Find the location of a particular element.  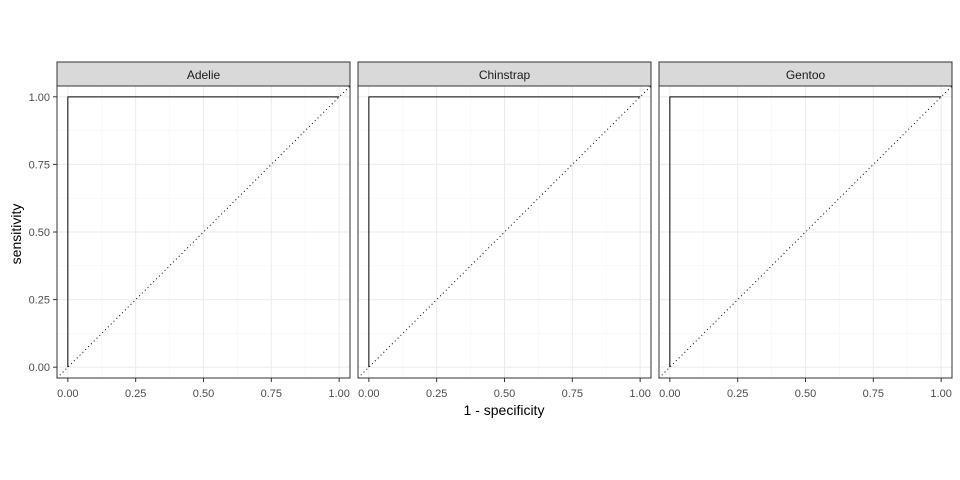

facet-strip-label: Gentoo is located at coordinates (806, 75).